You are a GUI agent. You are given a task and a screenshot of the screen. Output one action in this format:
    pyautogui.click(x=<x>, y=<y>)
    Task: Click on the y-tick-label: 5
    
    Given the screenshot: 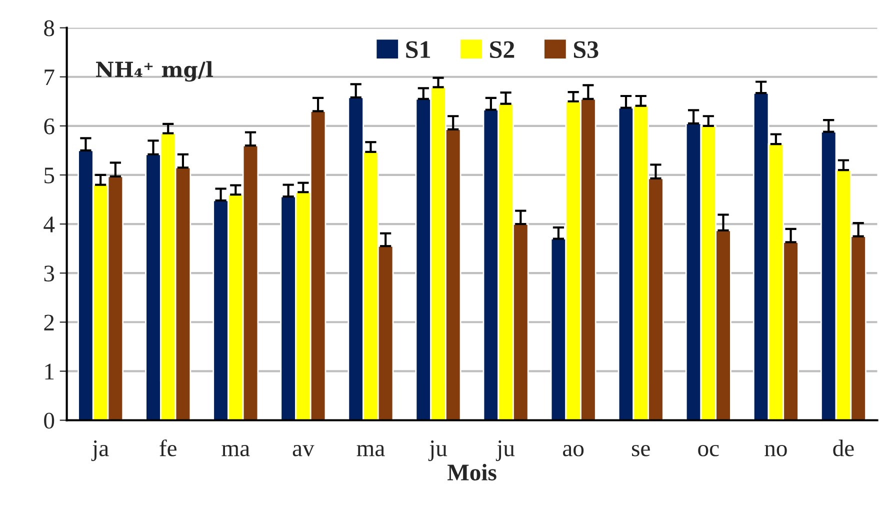 What is the action you would take?
    pyautogui.click(x=49, y=176)
    